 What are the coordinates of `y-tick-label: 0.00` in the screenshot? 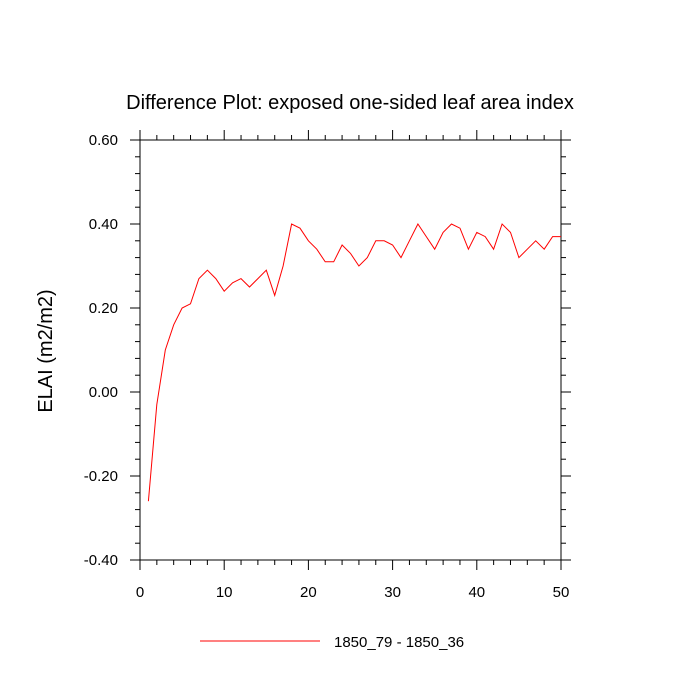 It's located at (103, 392).